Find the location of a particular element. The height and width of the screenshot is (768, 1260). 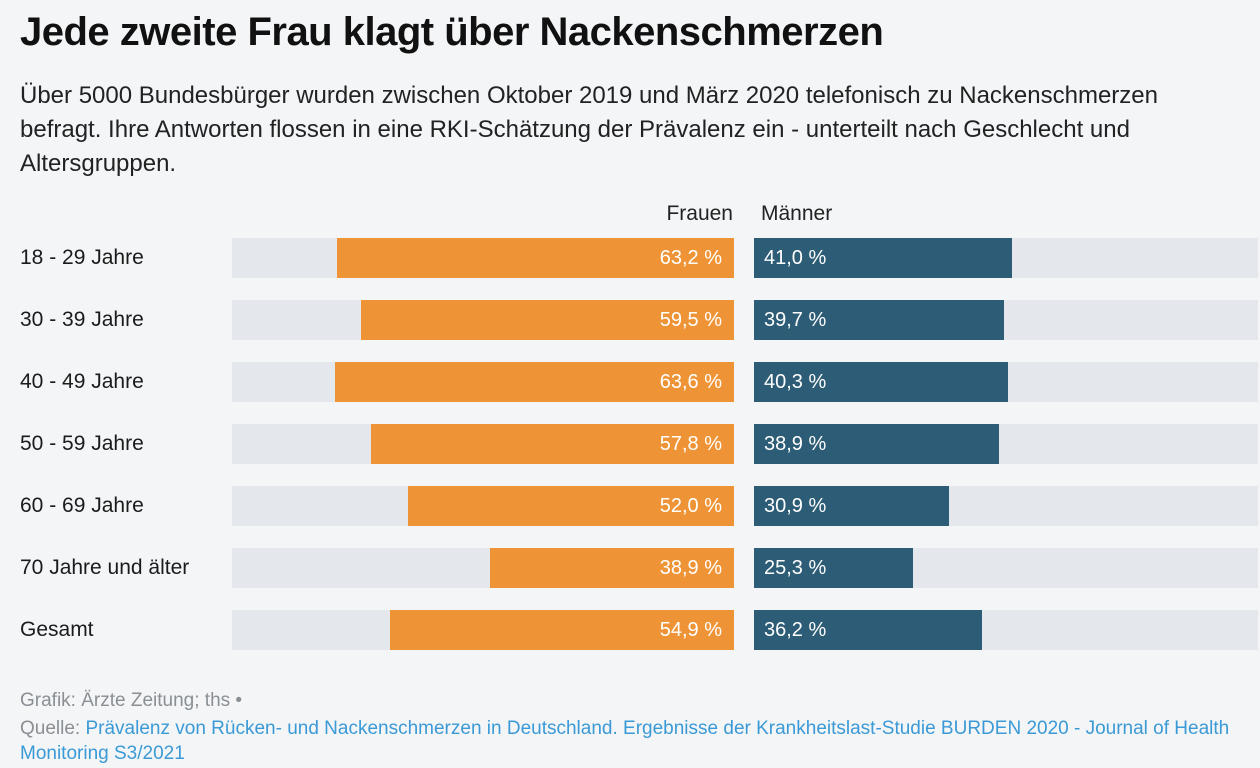

legend-frauen: Frauen is located at coordinates (699, 213).